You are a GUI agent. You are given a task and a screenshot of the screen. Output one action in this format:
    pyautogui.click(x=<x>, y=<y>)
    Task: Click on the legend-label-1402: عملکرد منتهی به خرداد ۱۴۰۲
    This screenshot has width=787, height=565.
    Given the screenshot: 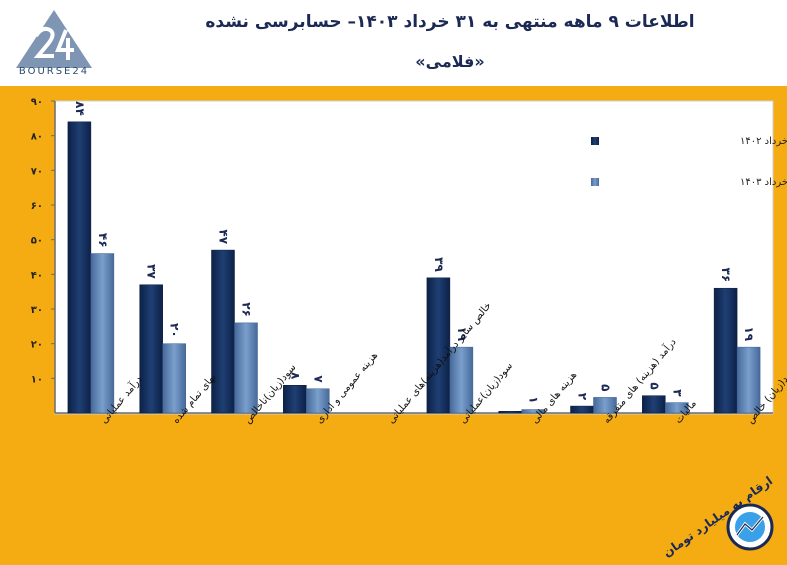 What is the action you would take?
    pyautogui.click(x=763, y=141)
    